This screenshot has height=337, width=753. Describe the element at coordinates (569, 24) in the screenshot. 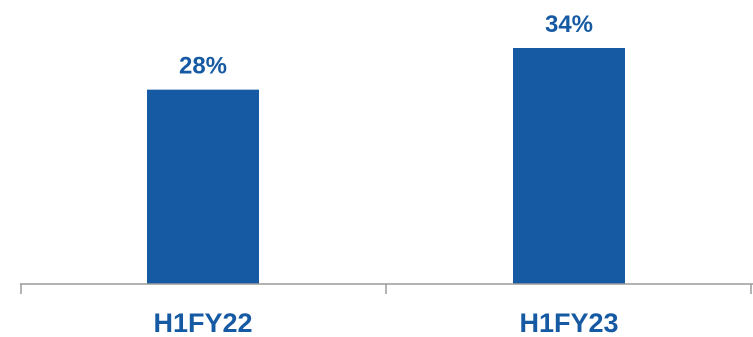

I see `data-label-h1fy23: 34%` at that location.